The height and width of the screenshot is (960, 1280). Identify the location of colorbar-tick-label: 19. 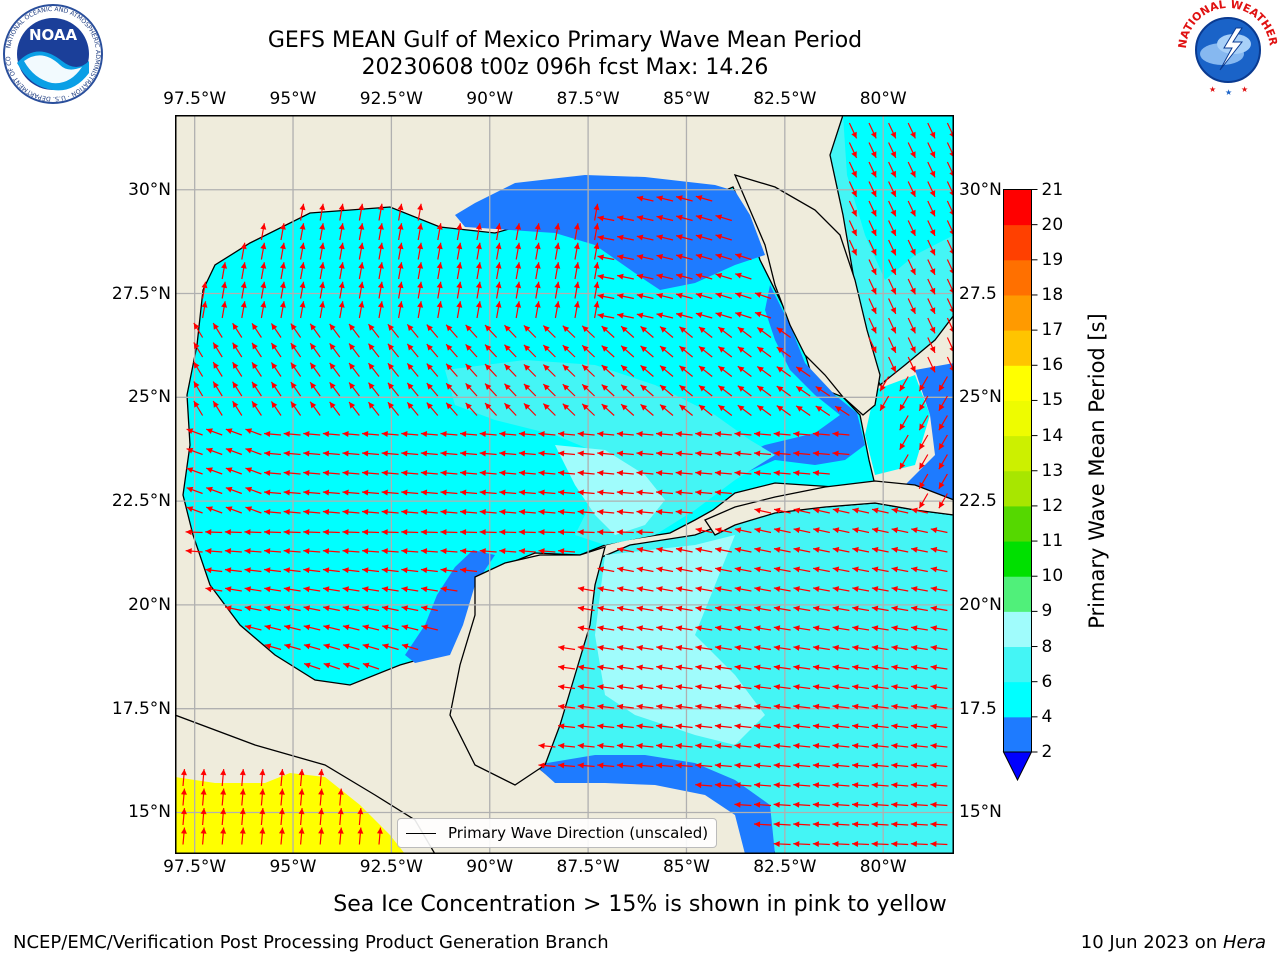
(1052, 259).